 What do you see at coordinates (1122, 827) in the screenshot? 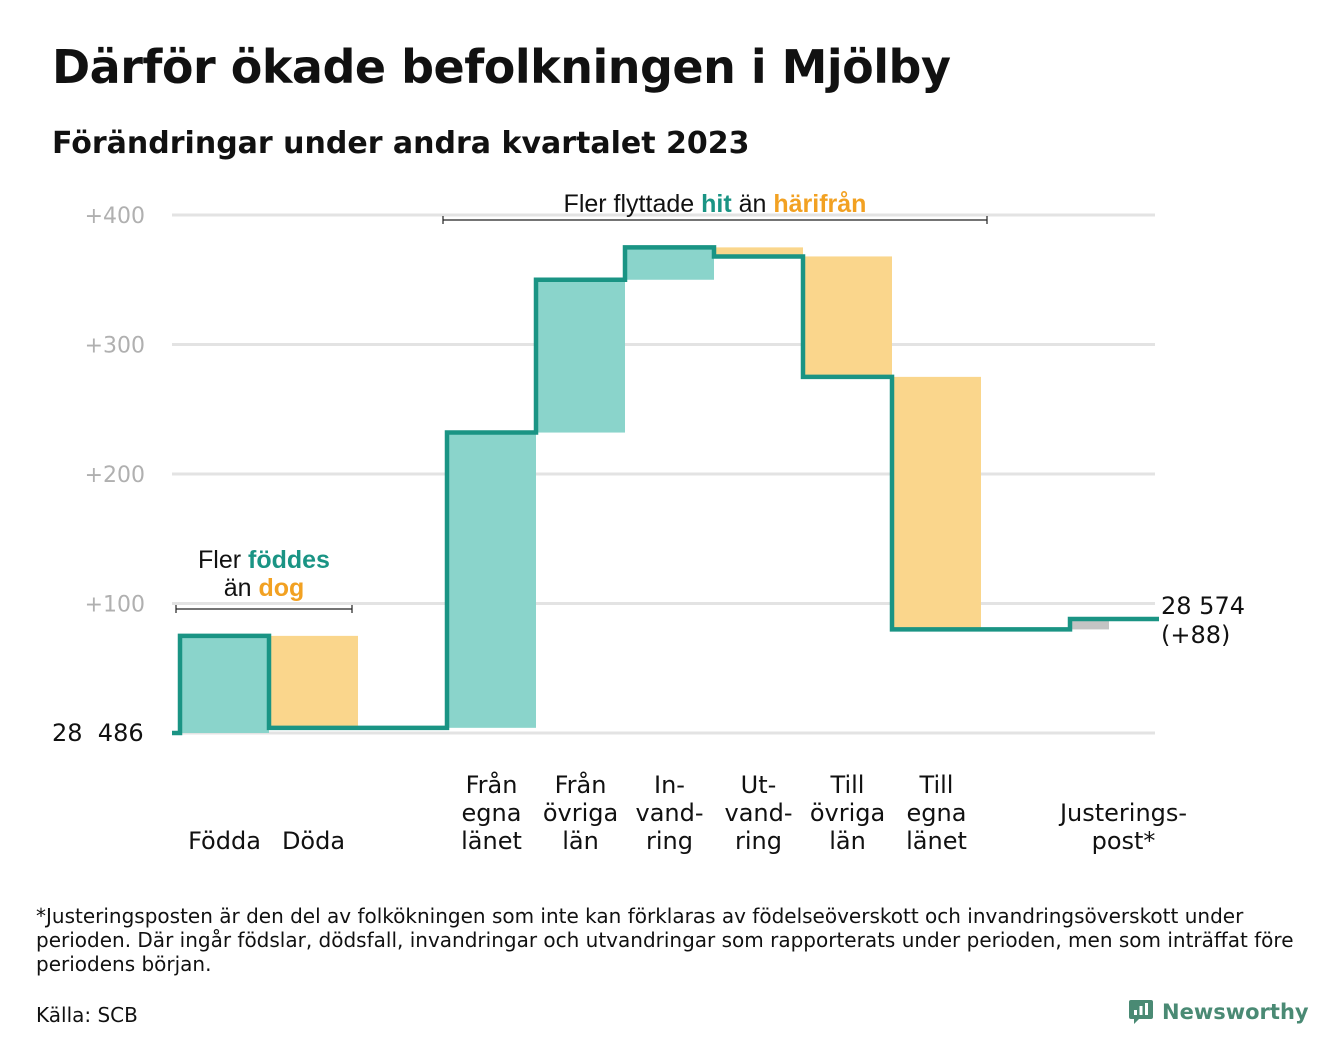
I see `category-label-10: Justerings-post*` at bounding box center [1122, 827].